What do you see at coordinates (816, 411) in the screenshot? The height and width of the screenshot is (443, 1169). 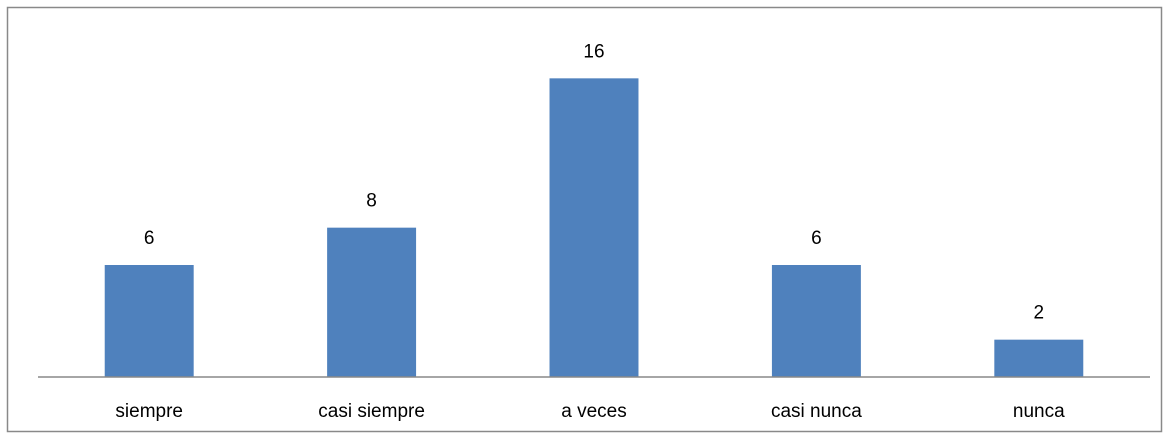 I see `x-tick-label: casi nunca` at bounding box center [816, 411].